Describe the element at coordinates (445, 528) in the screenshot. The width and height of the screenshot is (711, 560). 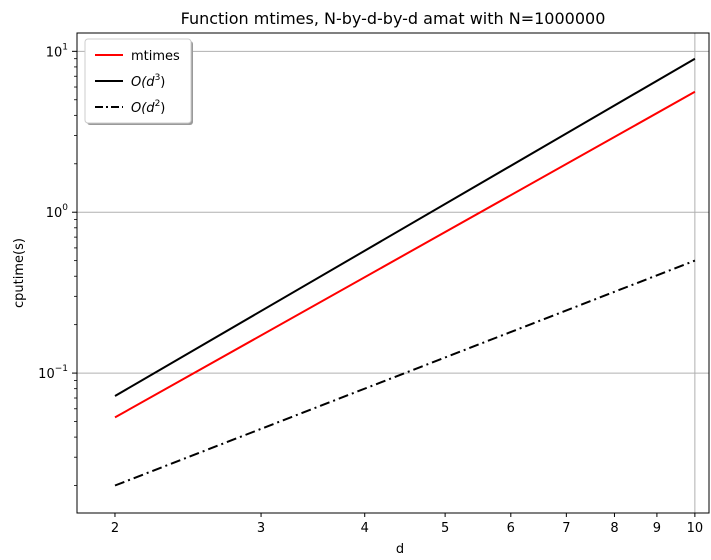
I see `x-tick-label: 5` at that location.